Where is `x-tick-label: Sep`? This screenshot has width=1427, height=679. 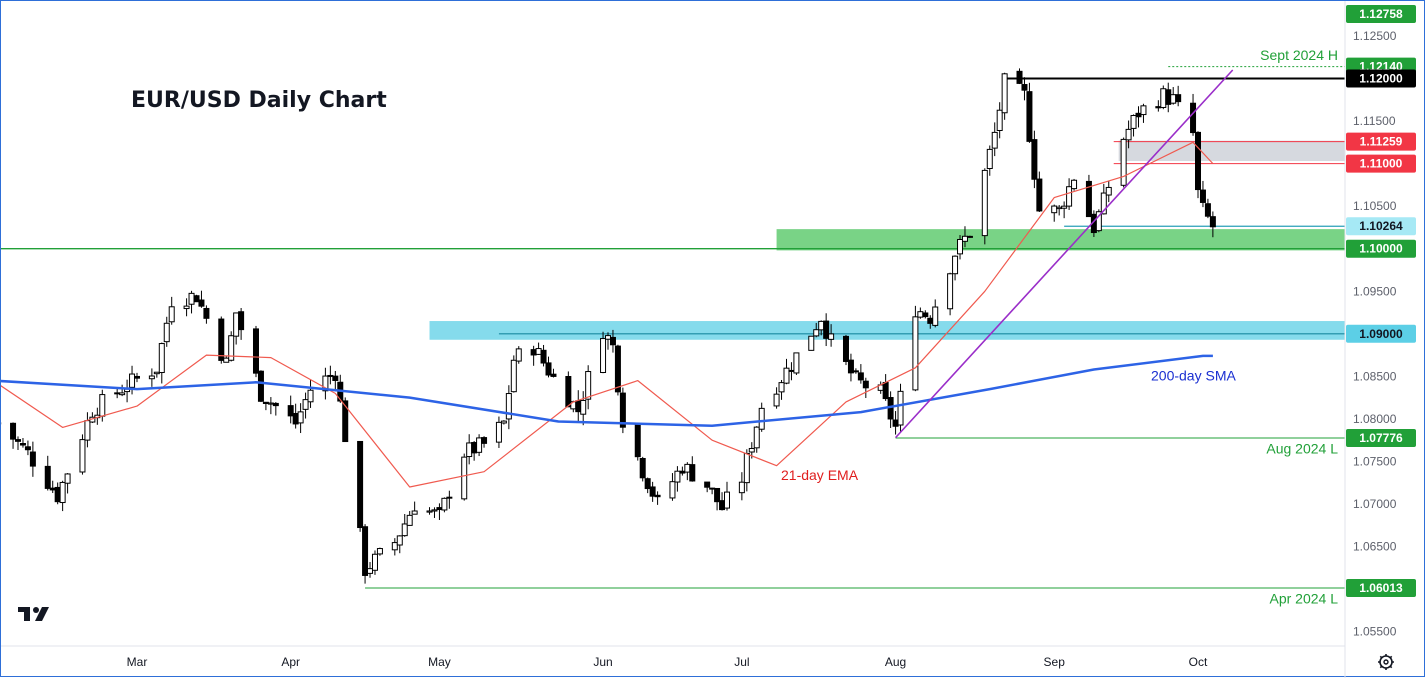
x-tick-label: Sep is located at coordinates (1055, 662).